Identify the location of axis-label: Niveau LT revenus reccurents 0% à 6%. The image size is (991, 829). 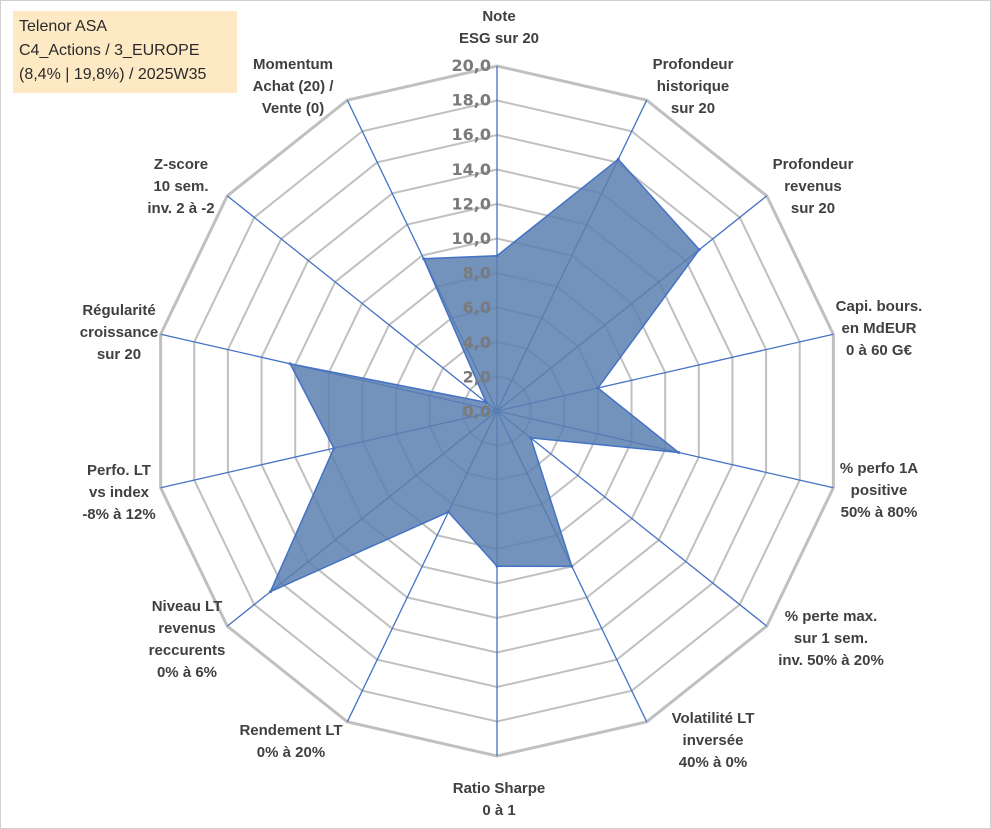
(187, 639).